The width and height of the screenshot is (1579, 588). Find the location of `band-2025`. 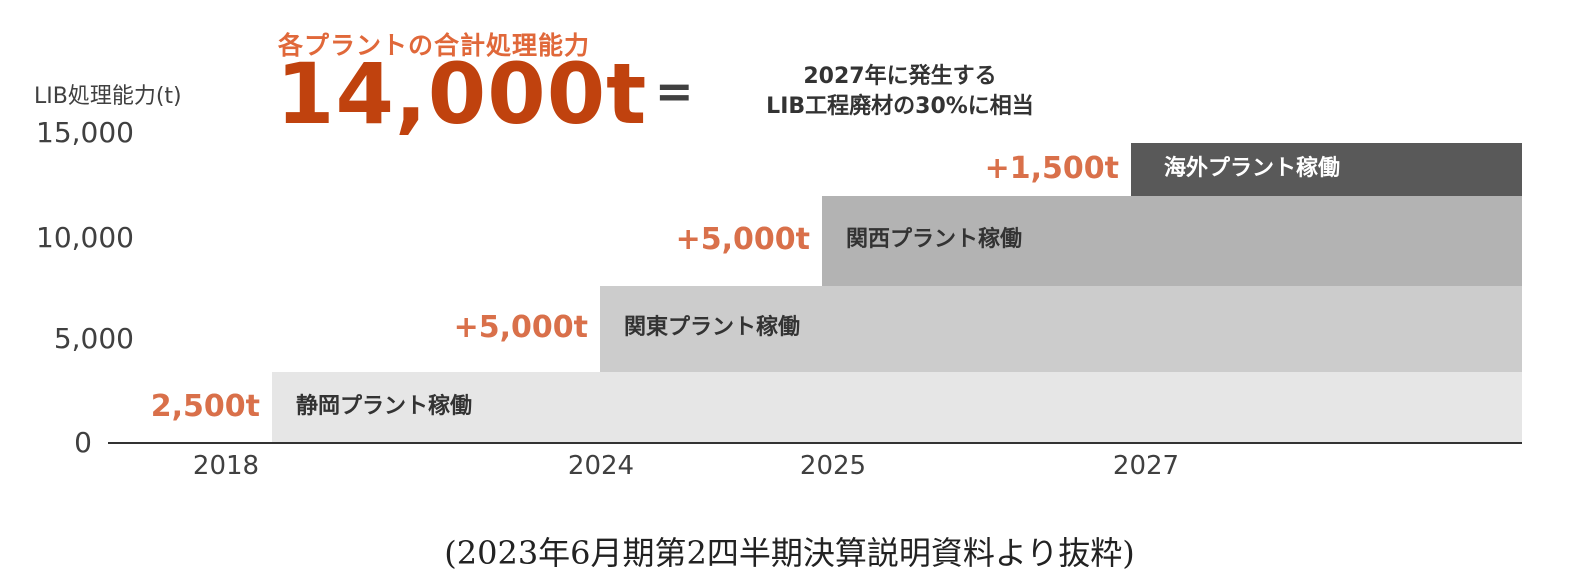

band-2025 is located at coordinates (1172, 241).